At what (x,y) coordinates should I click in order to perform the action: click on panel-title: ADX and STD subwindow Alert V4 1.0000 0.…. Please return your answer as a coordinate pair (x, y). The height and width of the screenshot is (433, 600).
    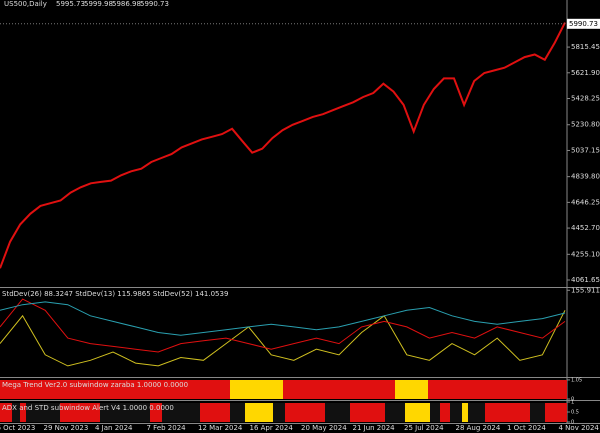
    Looking at the image, I should click on (88, 408).